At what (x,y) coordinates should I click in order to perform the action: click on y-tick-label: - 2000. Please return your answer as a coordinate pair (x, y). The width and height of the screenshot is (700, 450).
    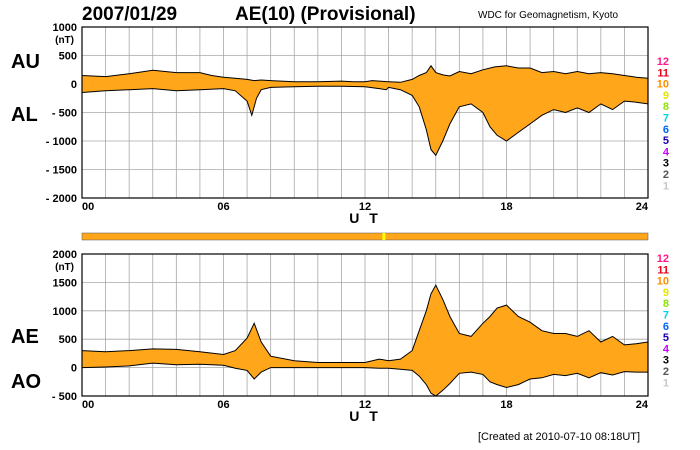
    Looking at the image, I should click on (61, 199).